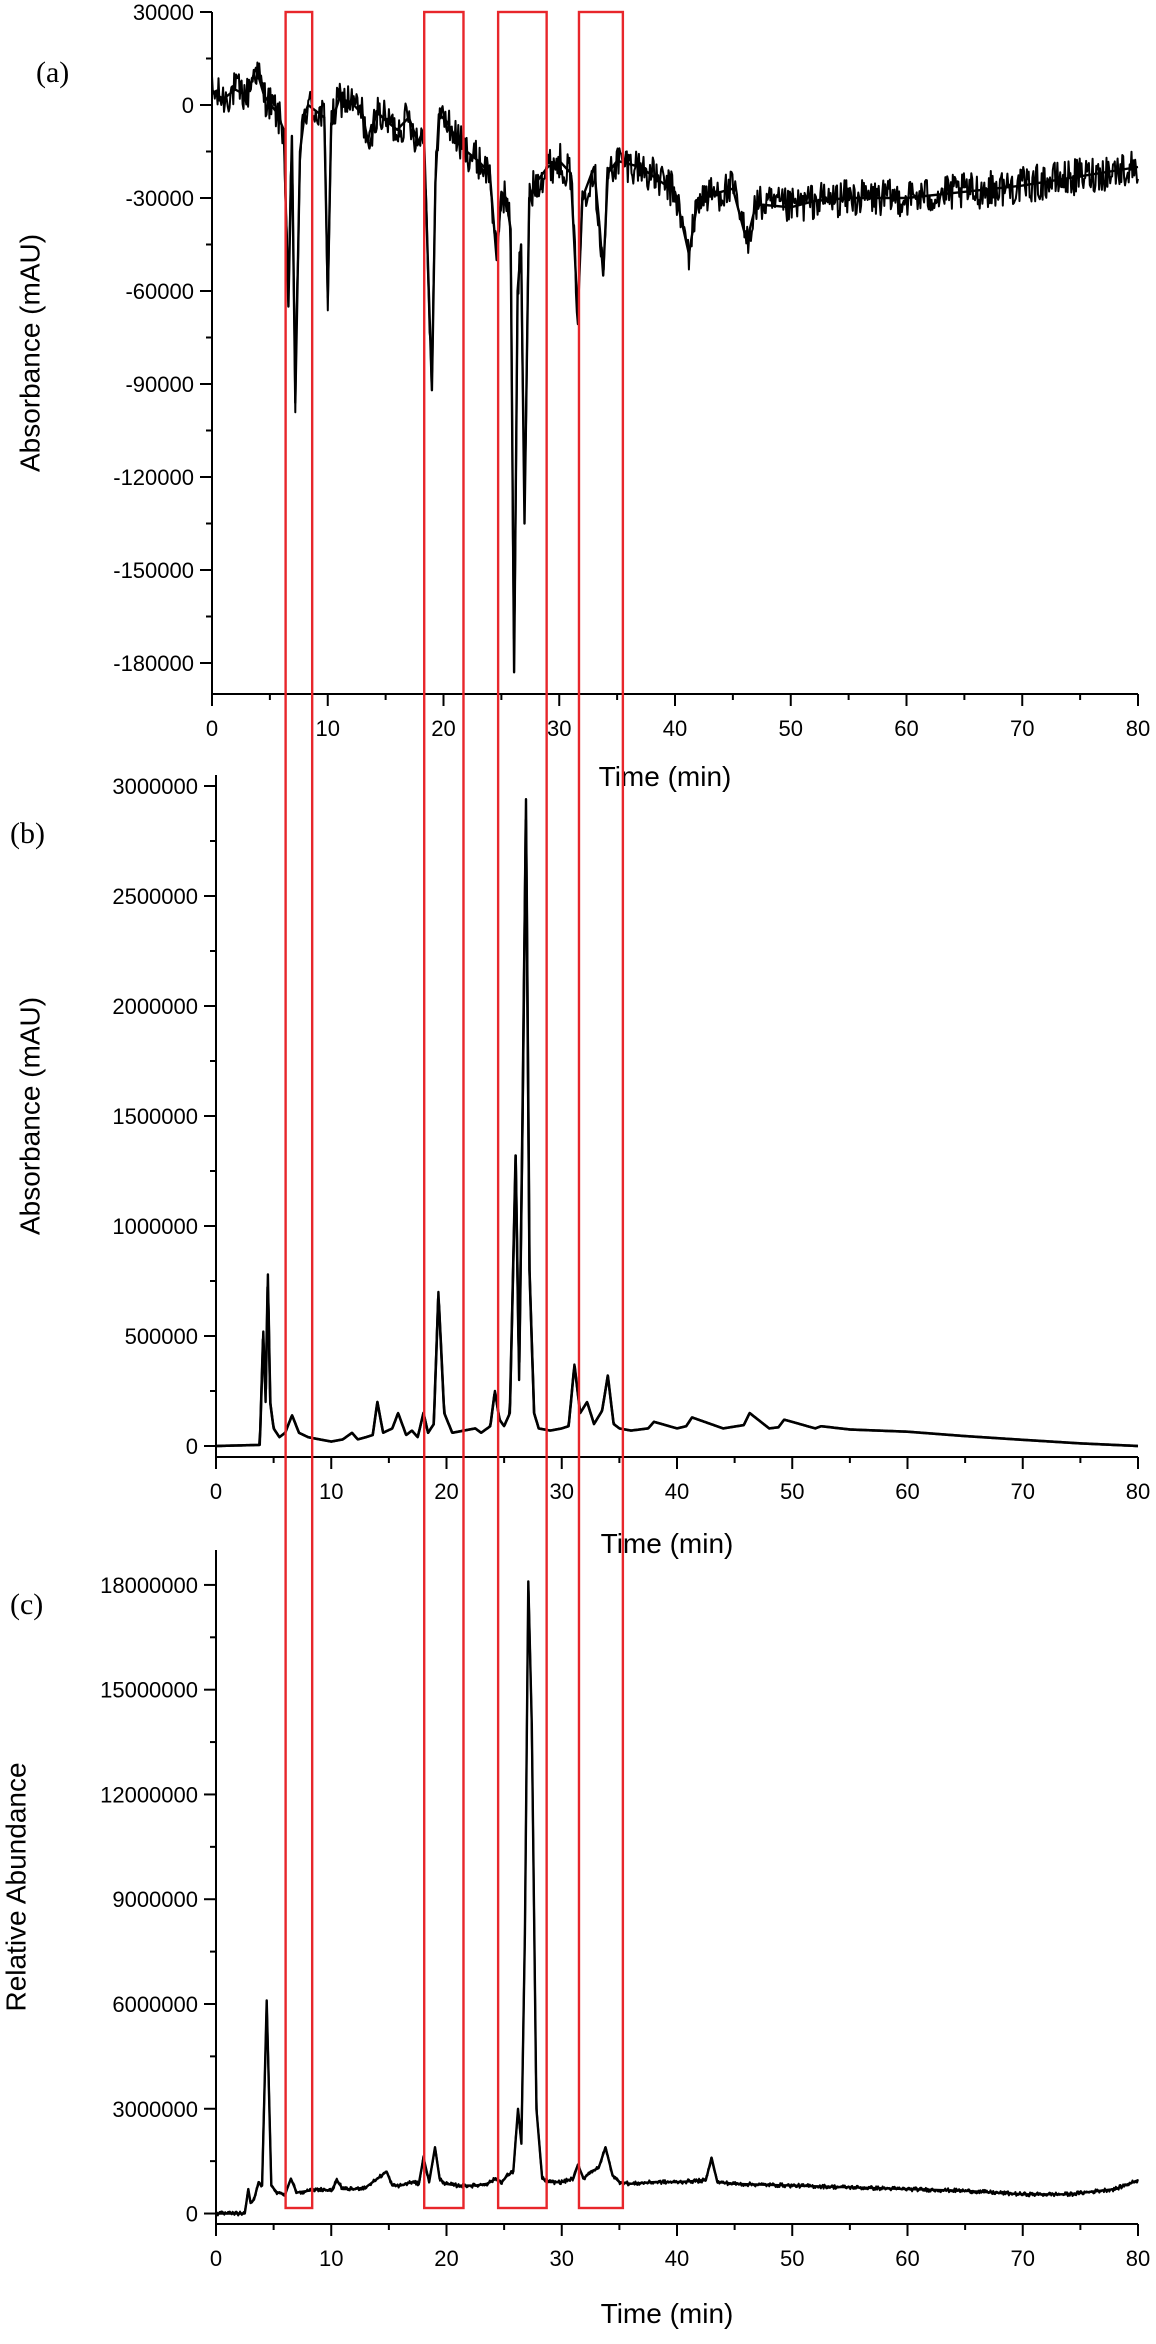 This screenshot has width=1156, height=2344. Describe the element at coordinates (153, 570) in the screenshot. I see `y-tick-label: -150000` at that location.